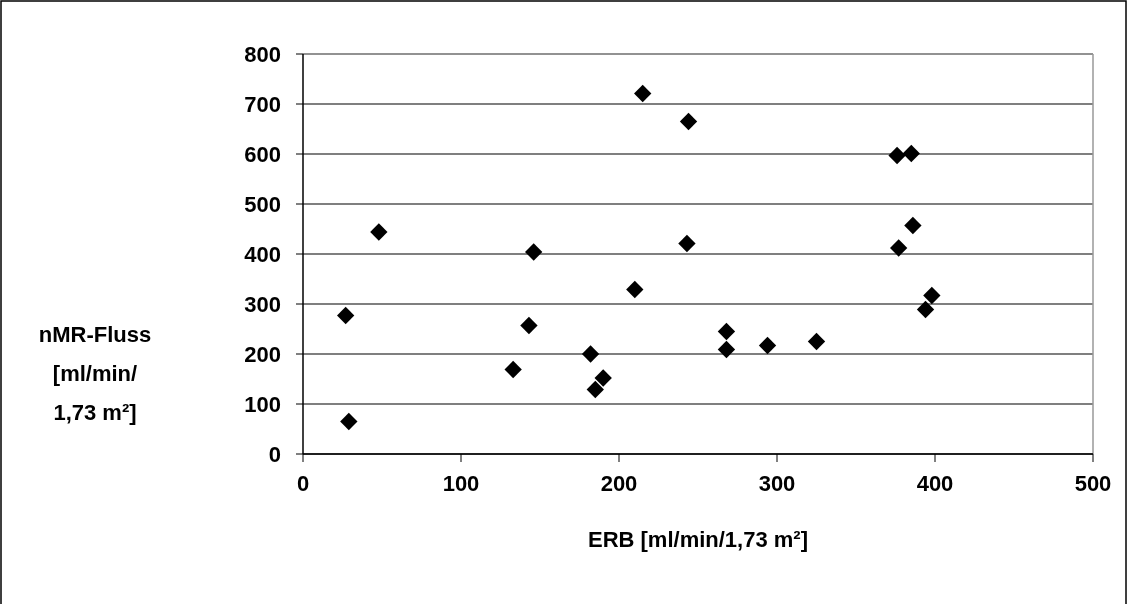  What do you see at coordinates (262, 304) in the screenshot?
I see `y-tick-label: 300` at bounding box center [262, 304].